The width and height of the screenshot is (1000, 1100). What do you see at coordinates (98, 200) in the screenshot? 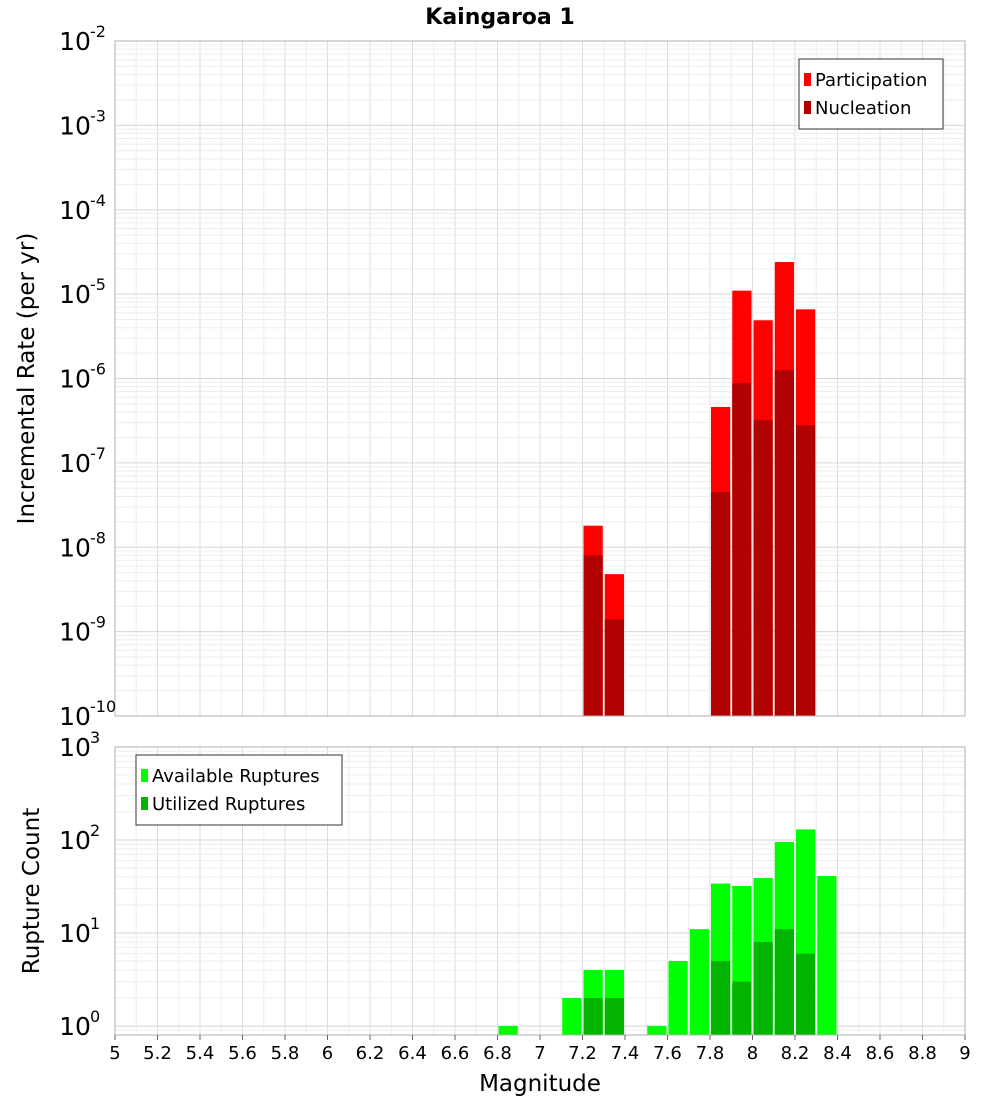
I see `rate-y-tick-exponent: -4` at bounding box center [98, 200].